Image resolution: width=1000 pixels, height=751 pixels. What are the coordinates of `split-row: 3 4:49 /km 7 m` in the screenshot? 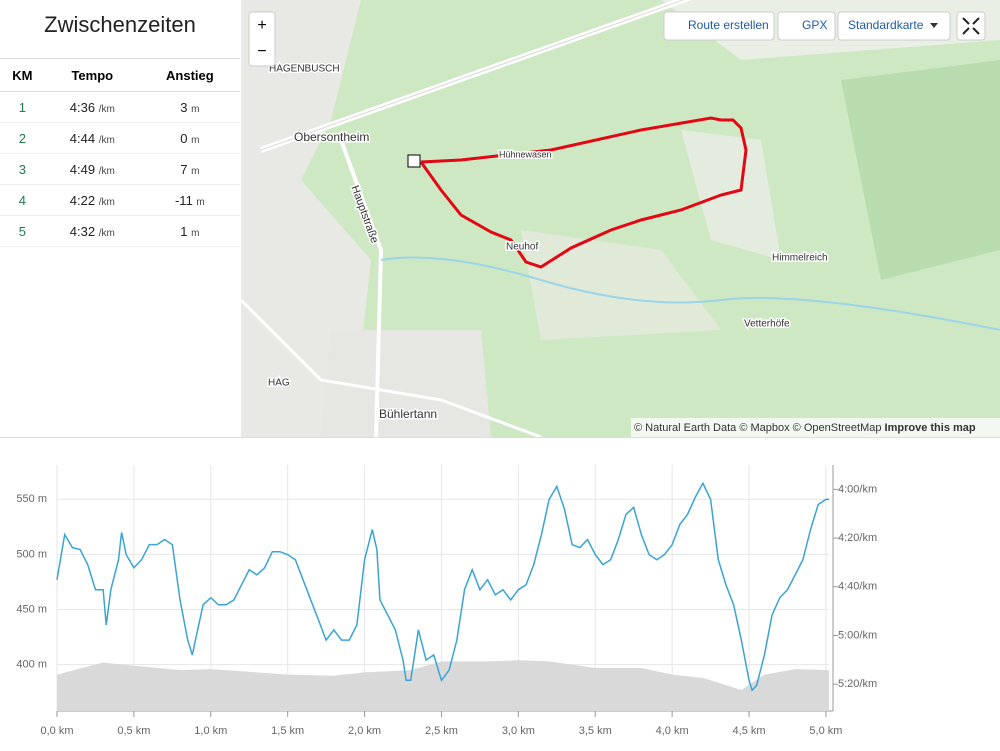 It's located at (120, 169).